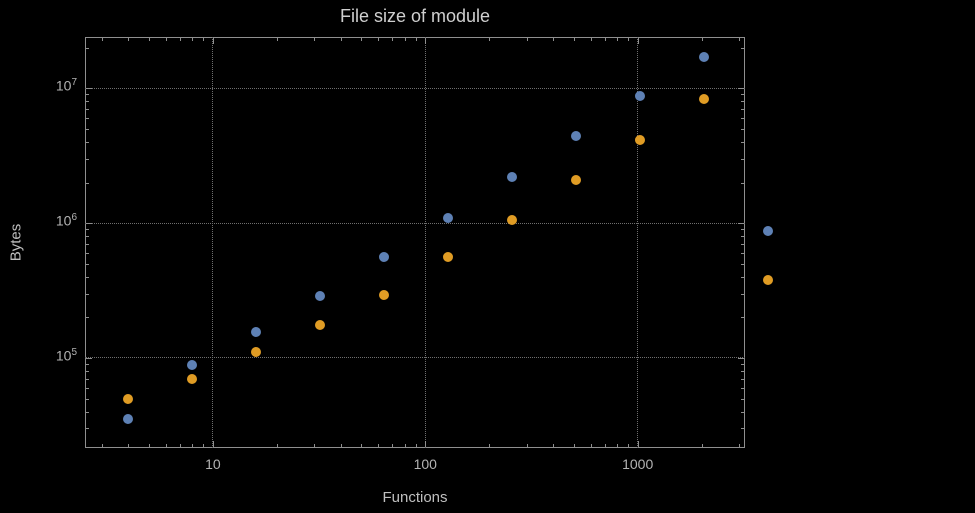 Image resolution: width=975 pixels, height=513 pixels. I want to click on y-tick-label: 10⁶, so click(66, 220).